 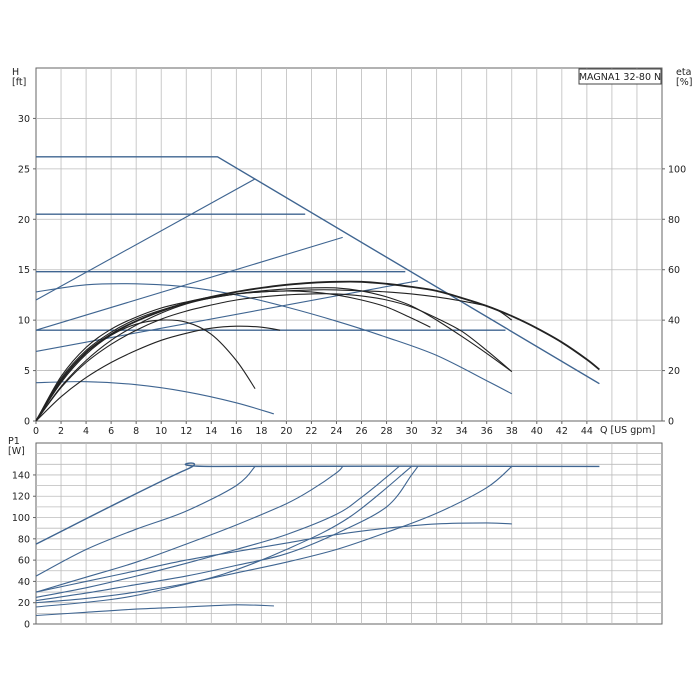 I want to click on power-tick-label: 80, so click(x=24, y=539).